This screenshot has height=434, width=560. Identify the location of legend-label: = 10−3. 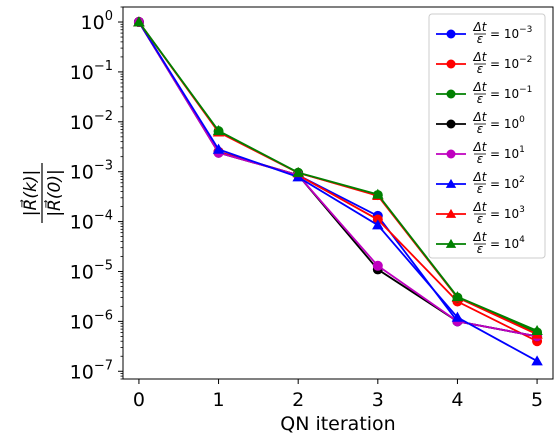
(511, 33).